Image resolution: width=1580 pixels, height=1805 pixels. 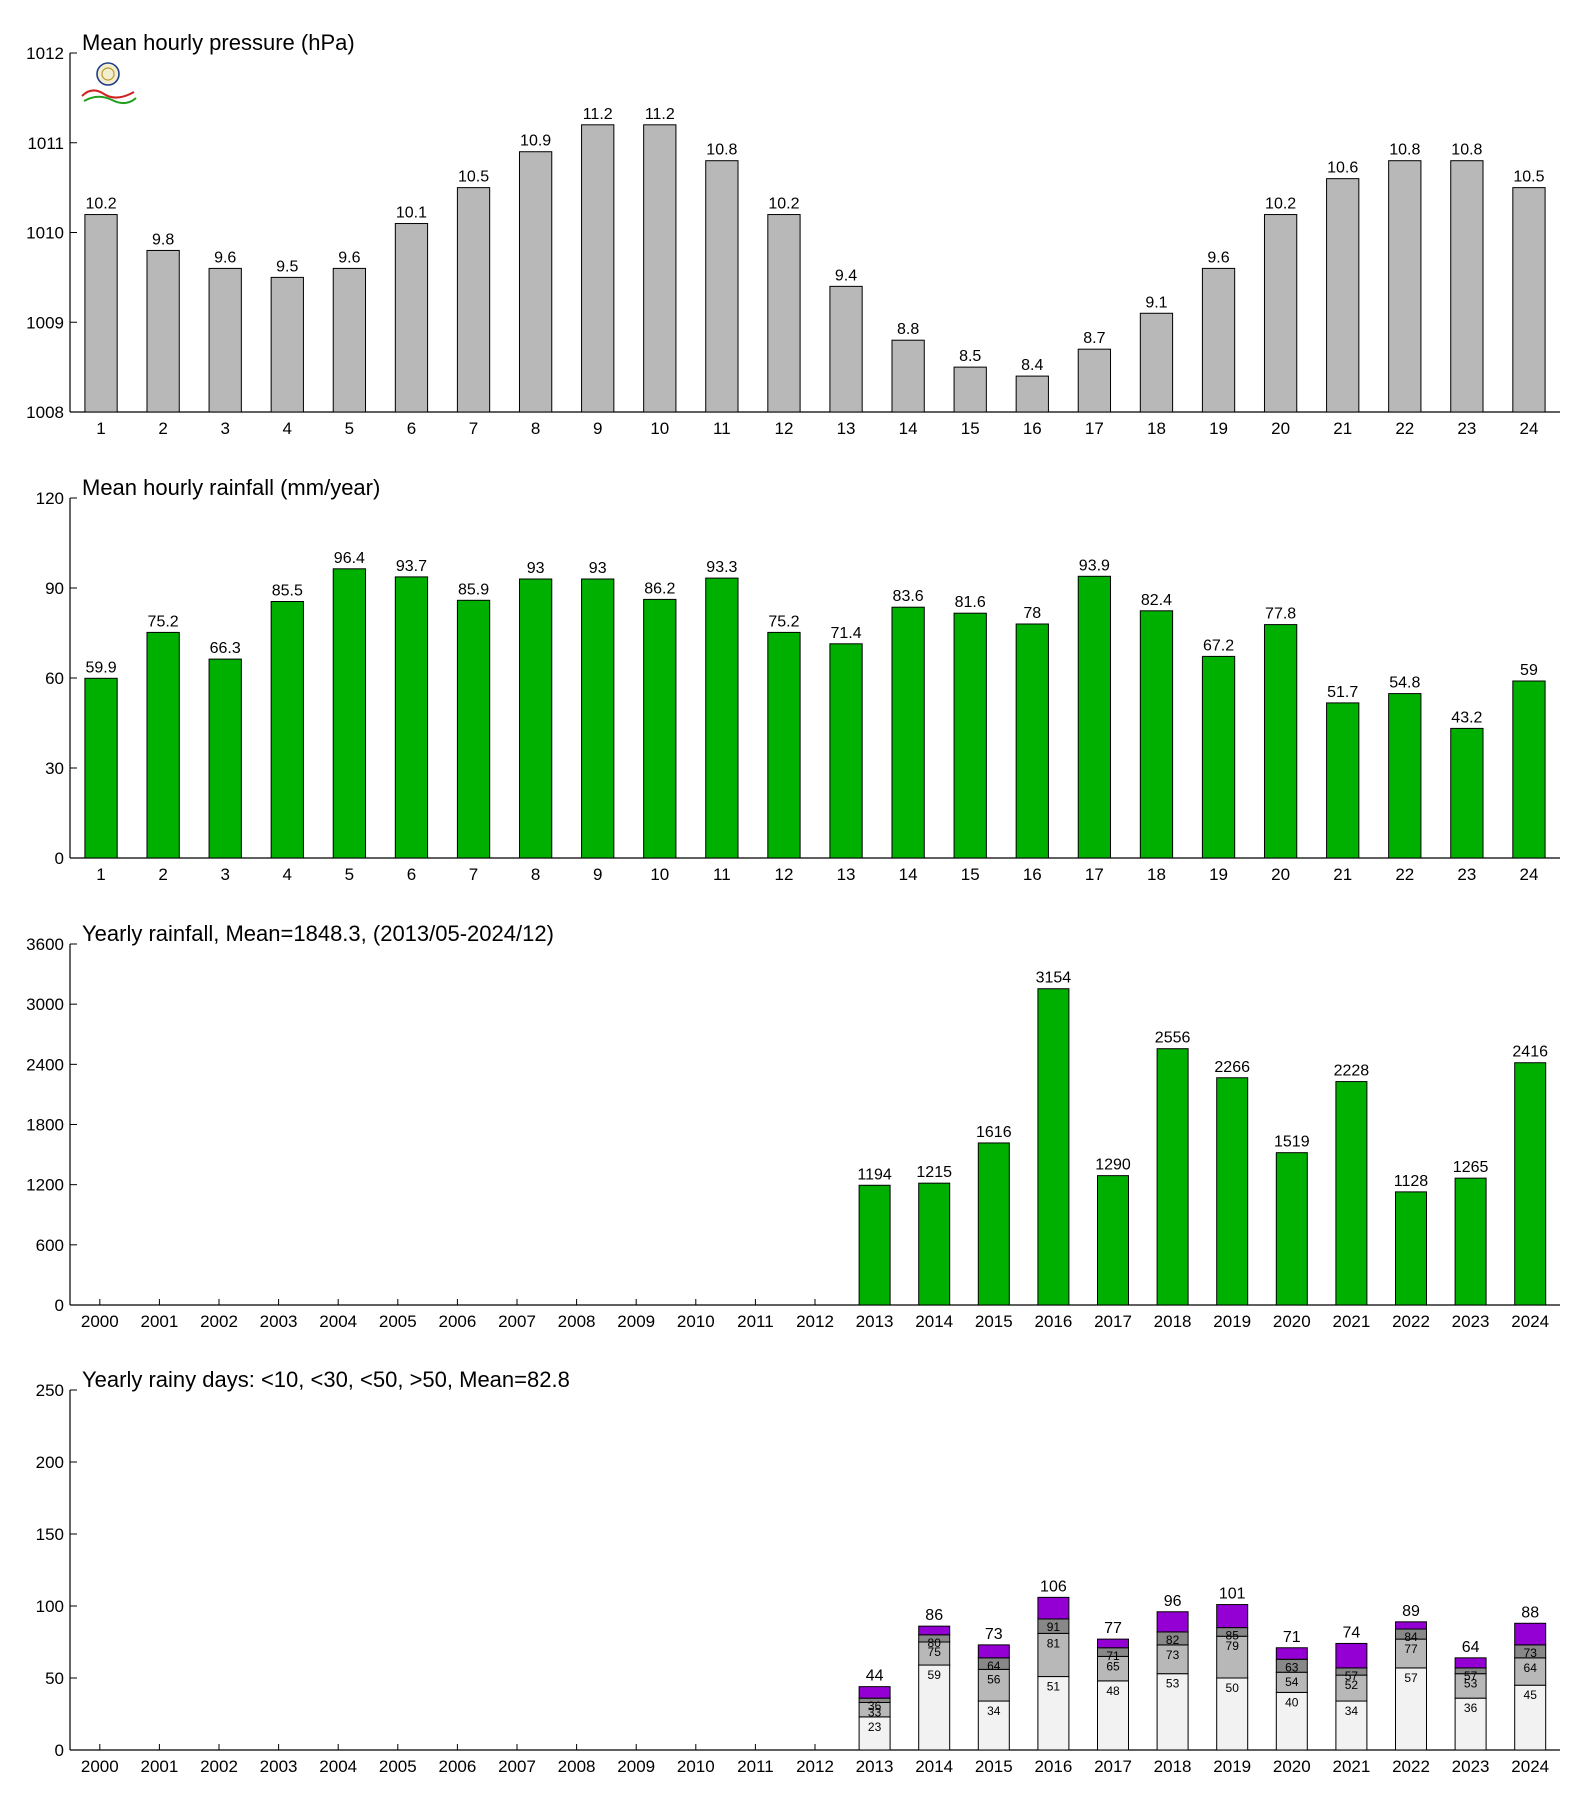 What do you see at coordinates (875, 1676) in the screenshot?
I see `bar-total-label: 44` at bounding box center [875, 1676].